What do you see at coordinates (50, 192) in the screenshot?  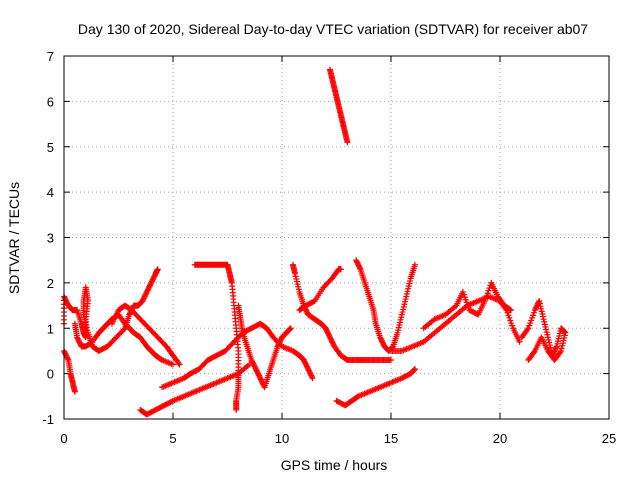 I see `y-tick-label: 4` at bounding box center [50, 192].